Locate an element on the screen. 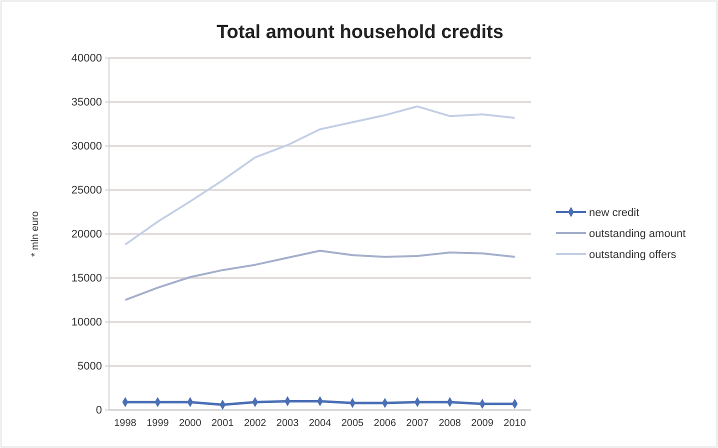  x-tick-label: 2005 is located at coordinates (352, 423).